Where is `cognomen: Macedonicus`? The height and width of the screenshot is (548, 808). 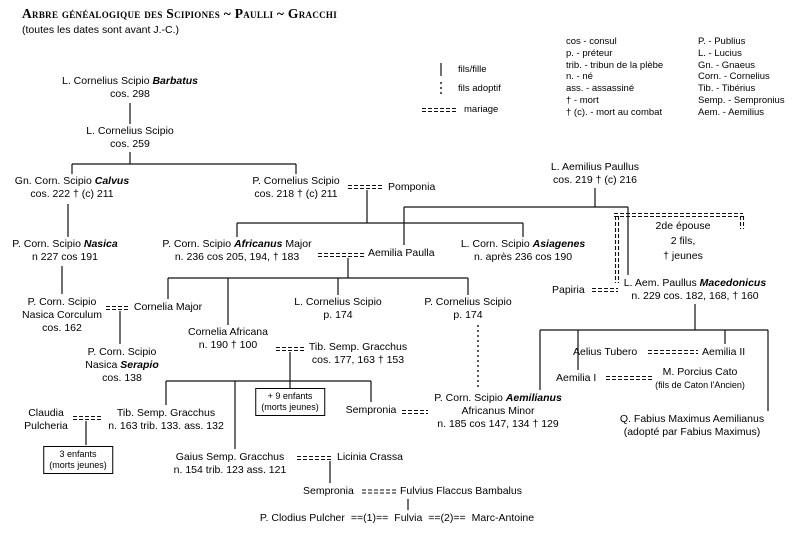 cognomen: Macedonicus is located at coordinates (733, 283).